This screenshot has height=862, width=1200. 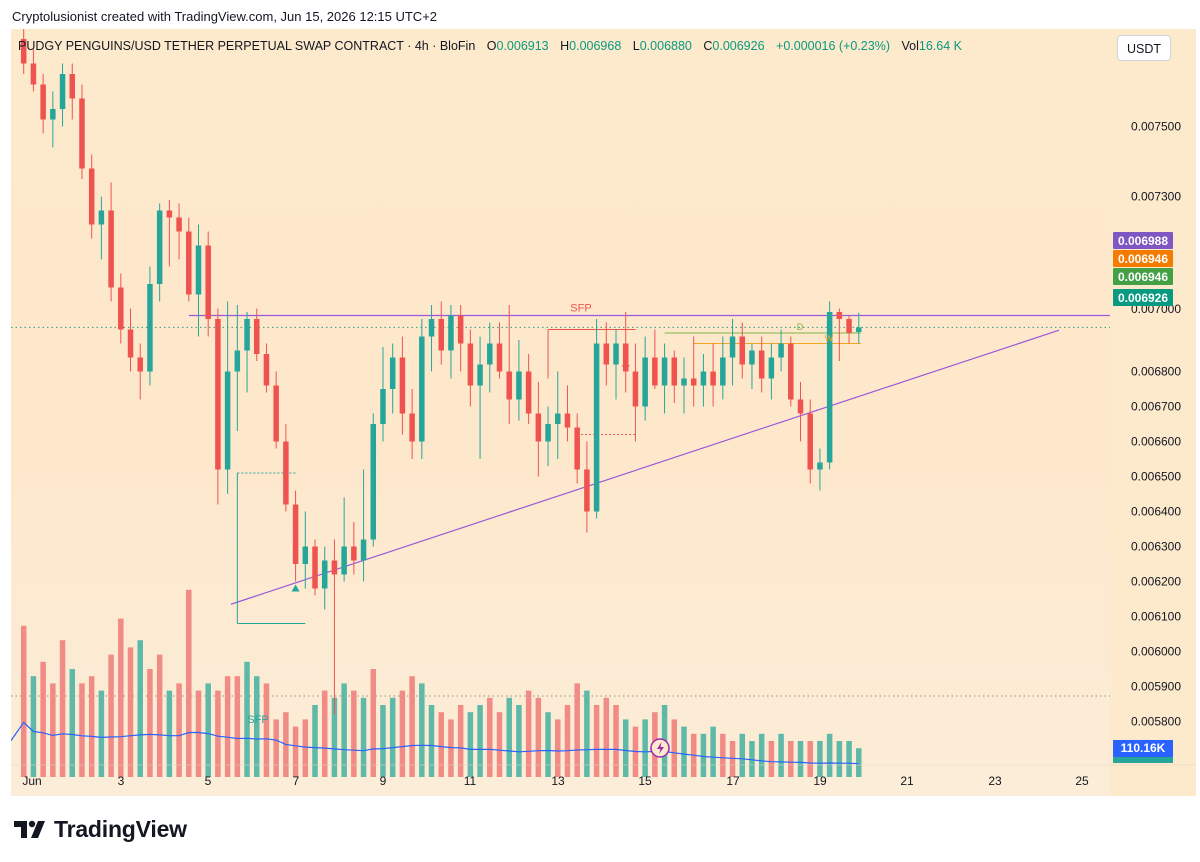 I want to click on x-tick-label: Jun, so click(x=31, y=781).